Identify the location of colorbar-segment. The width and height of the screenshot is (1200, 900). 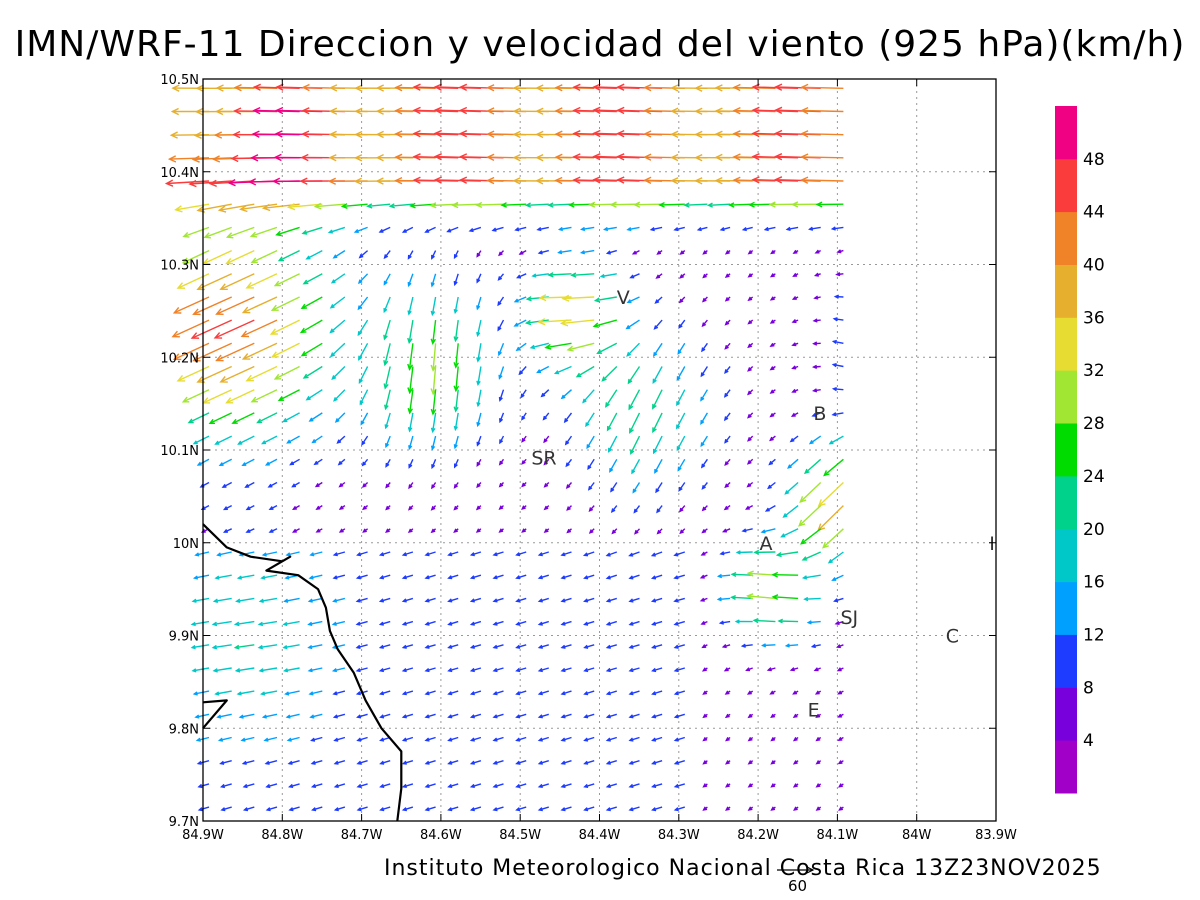
(1066, 608).